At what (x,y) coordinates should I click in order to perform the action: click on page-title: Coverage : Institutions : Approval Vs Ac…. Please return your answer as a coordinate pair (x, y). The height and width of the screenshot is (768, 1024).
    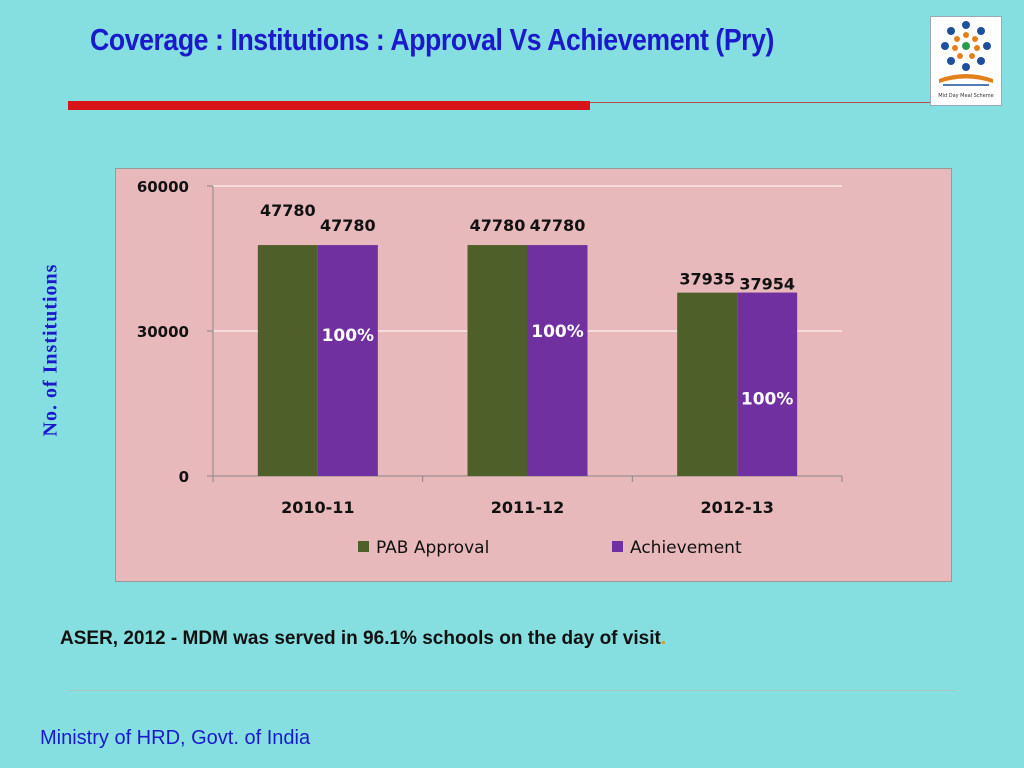
    Looking at the image, I should click on (432, 39).